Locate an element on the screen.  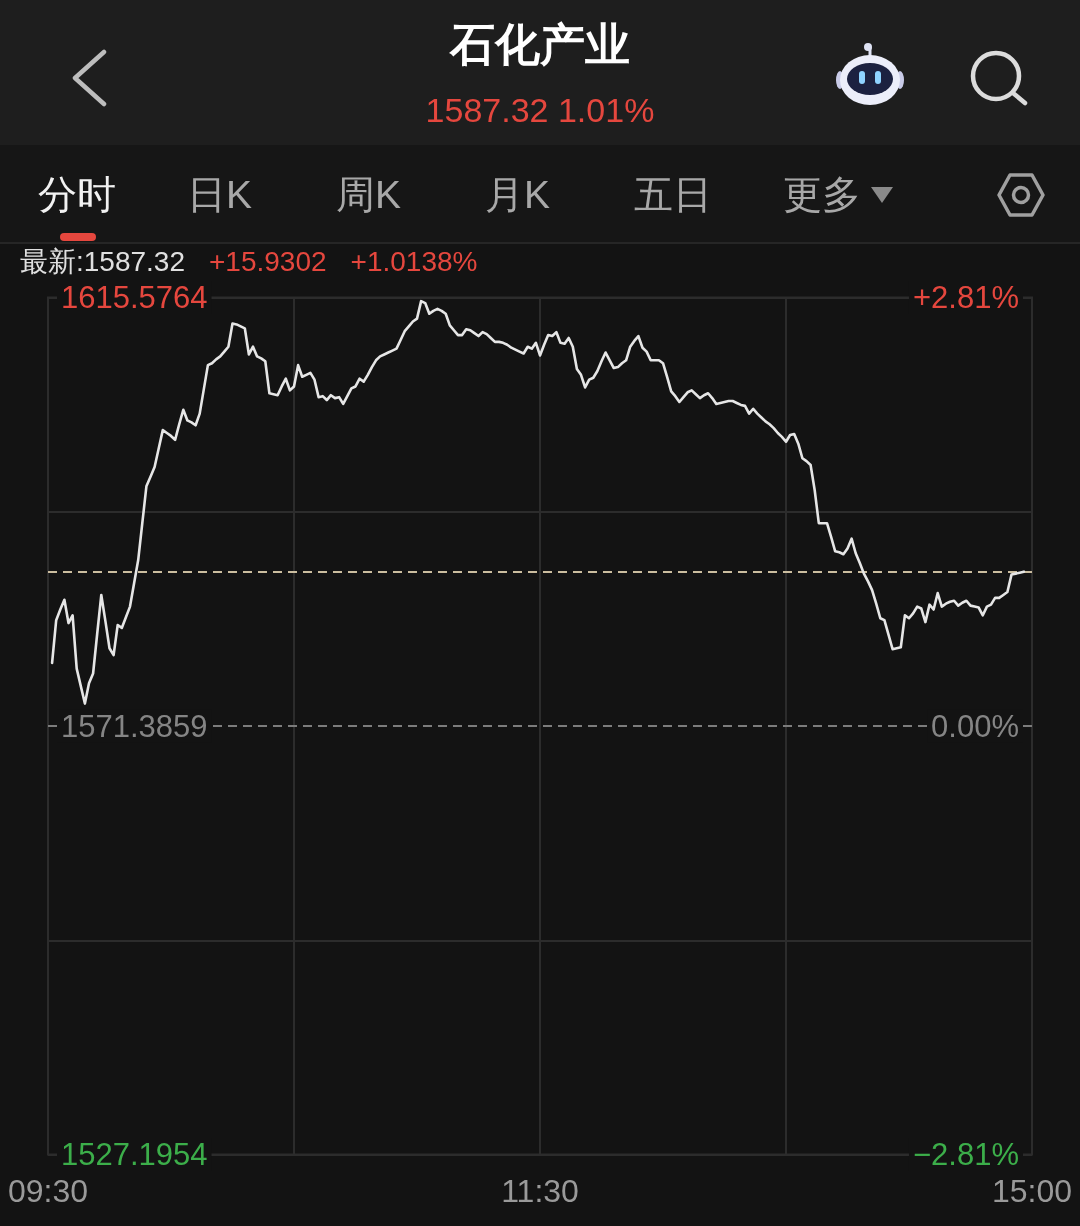
x-tick-label: 09:30 is located at coordinates (48, 1190).